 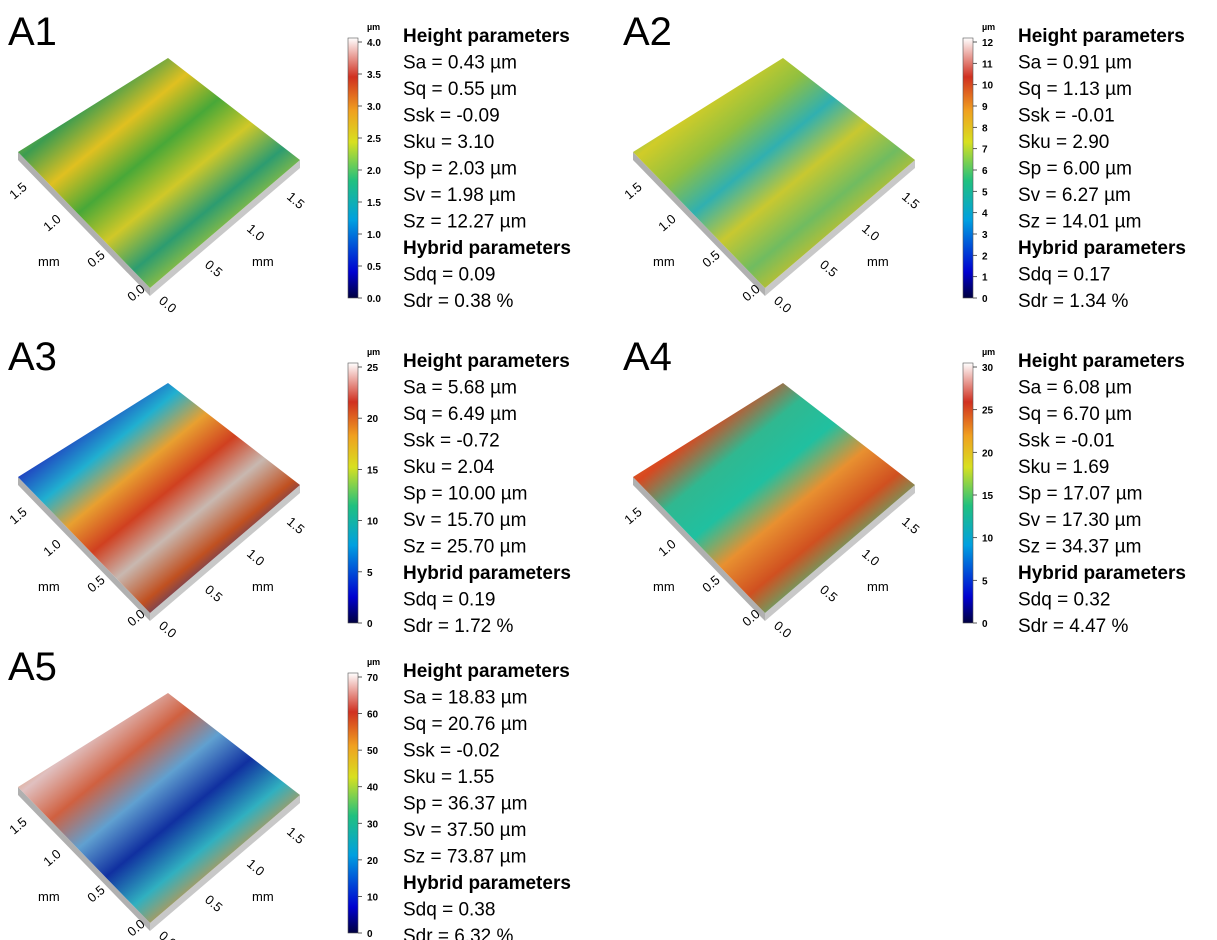 What do you see at coordinates (1074, 195) in the screenshot?
I see `parameter: Sv = 6.27 µm` at bounding box center [1074, 195].